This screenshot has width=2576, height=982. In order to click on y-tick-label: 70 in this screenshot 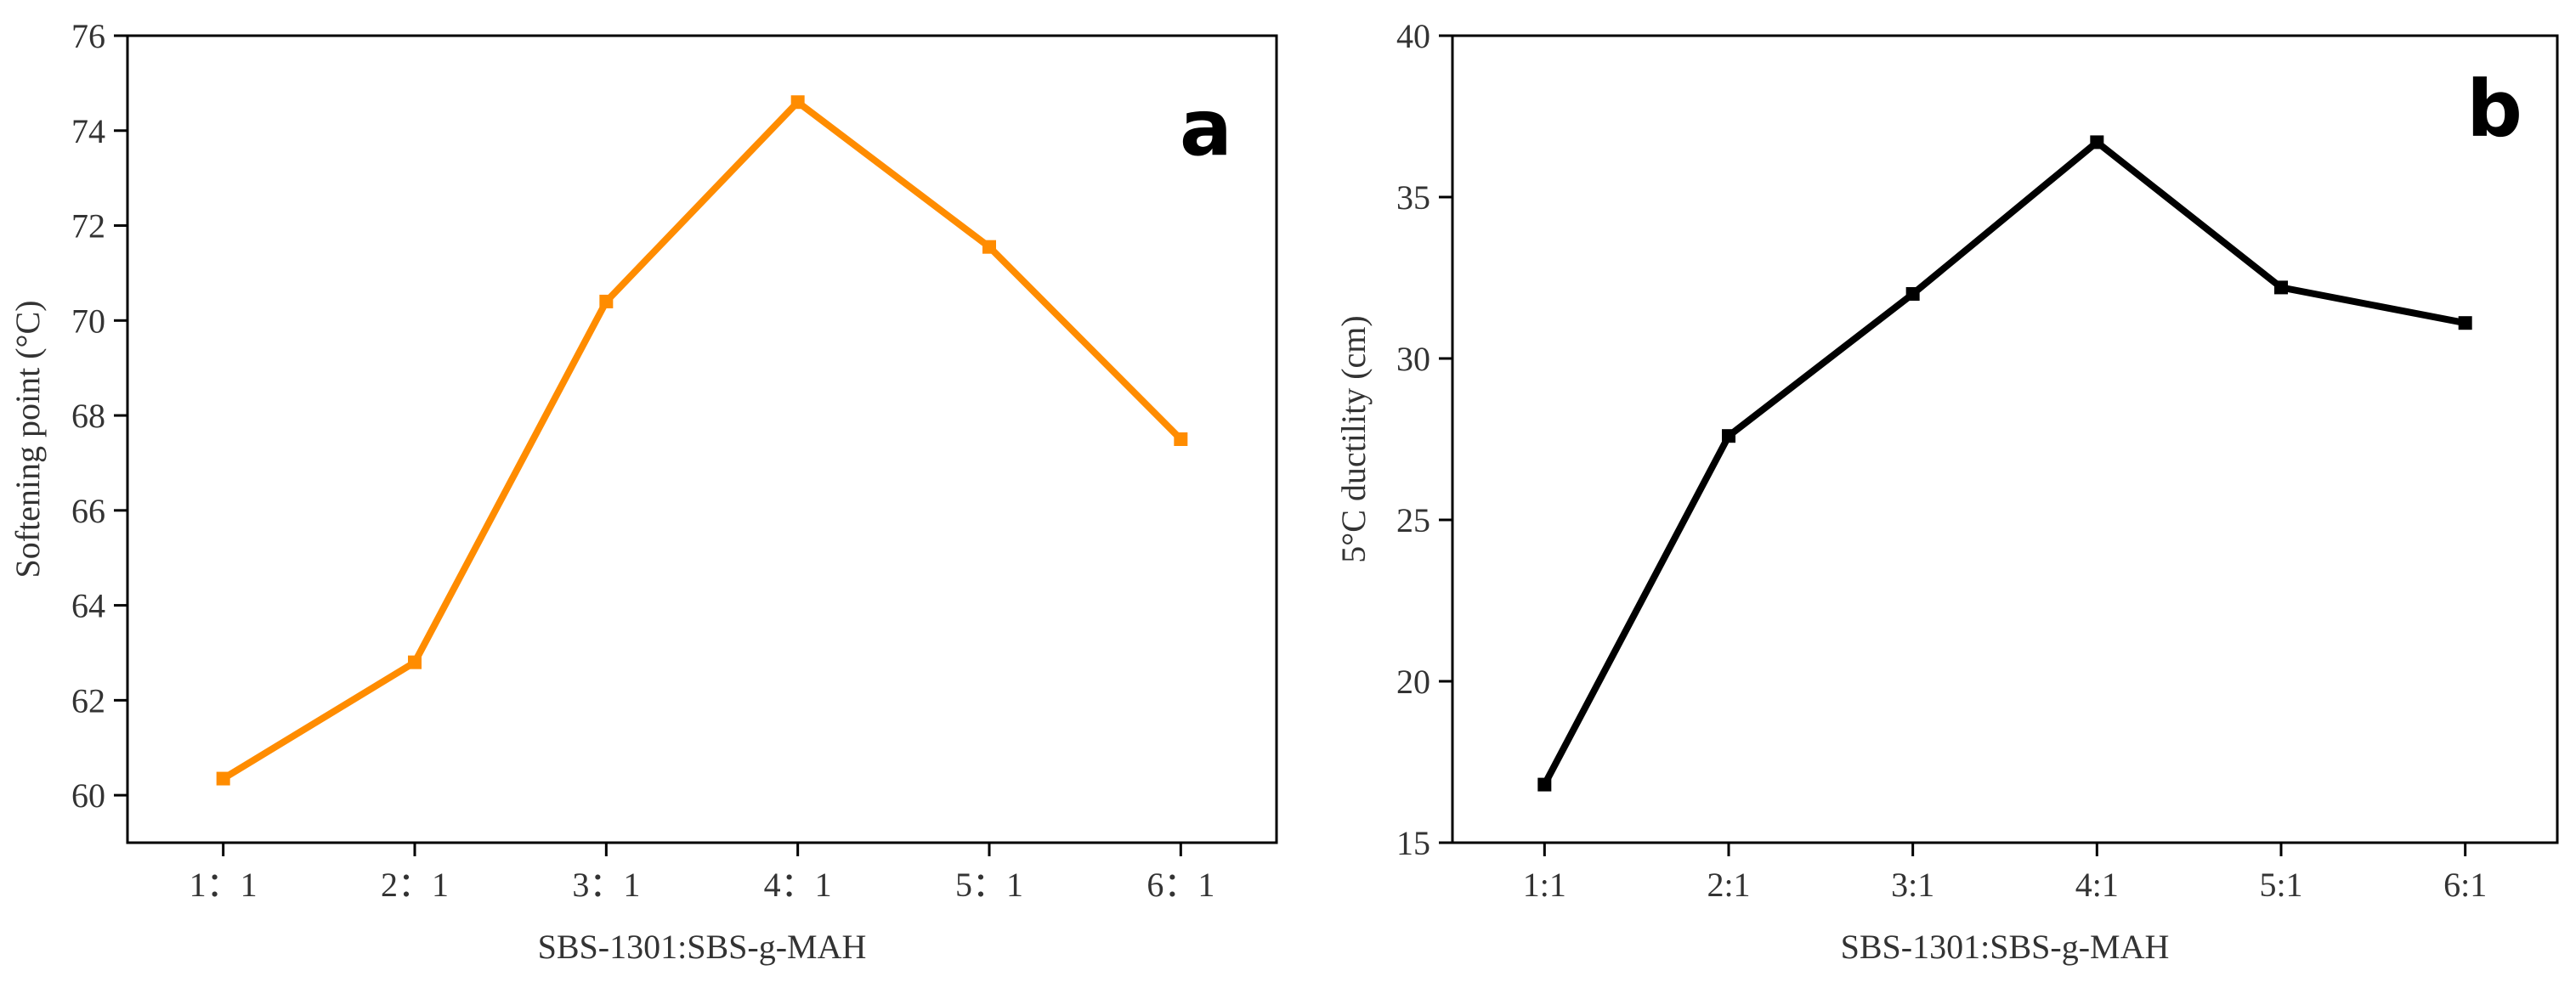, I will do `click(88, 321)`.